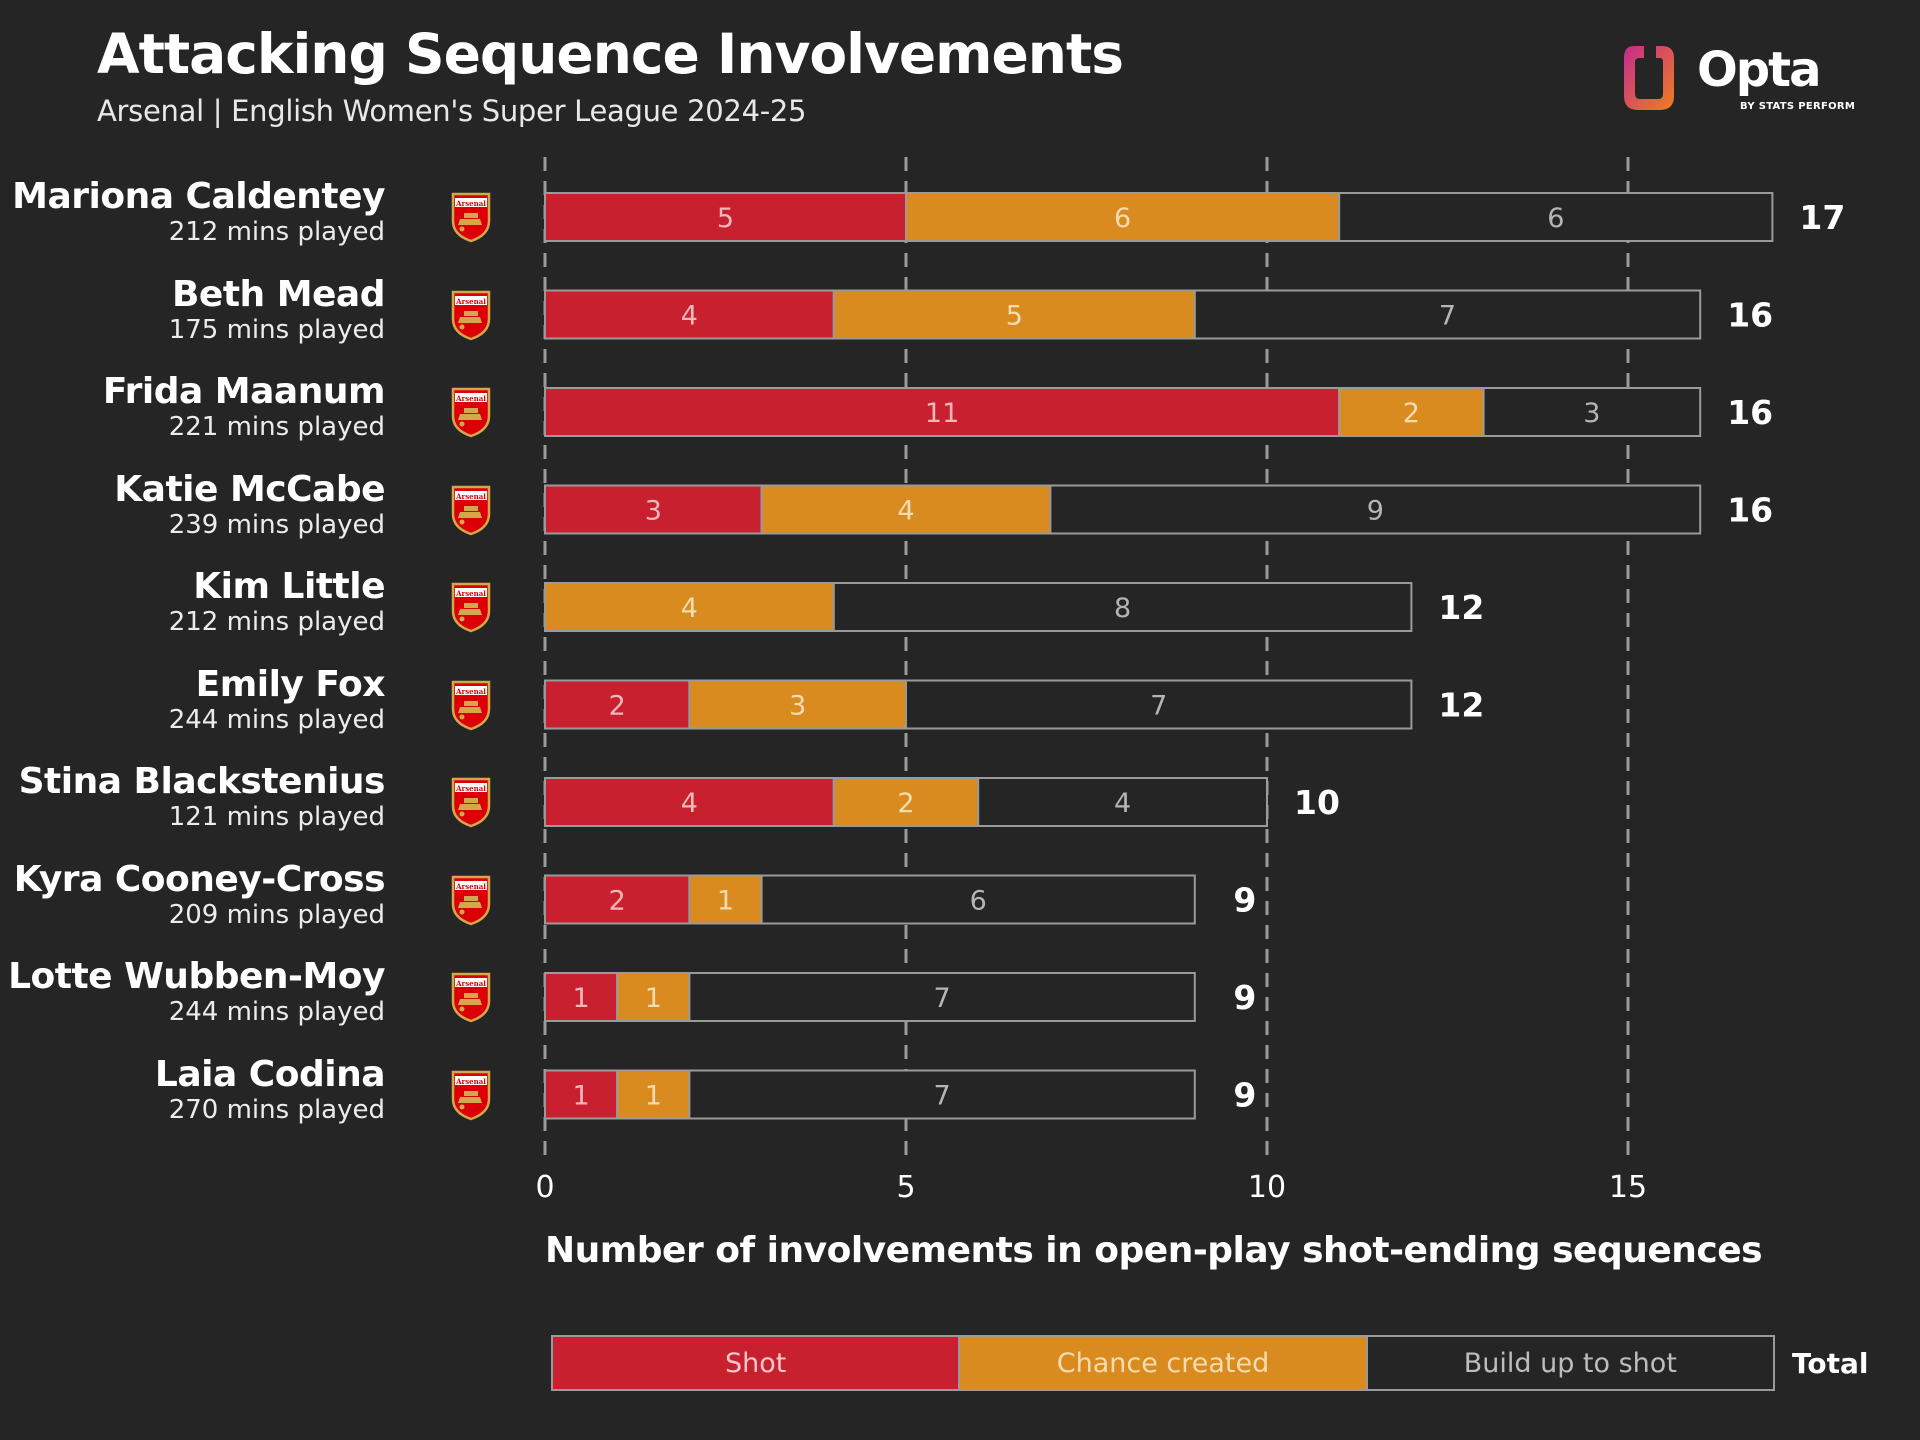  I want to click on data-label: 8, so click(1122, 608).